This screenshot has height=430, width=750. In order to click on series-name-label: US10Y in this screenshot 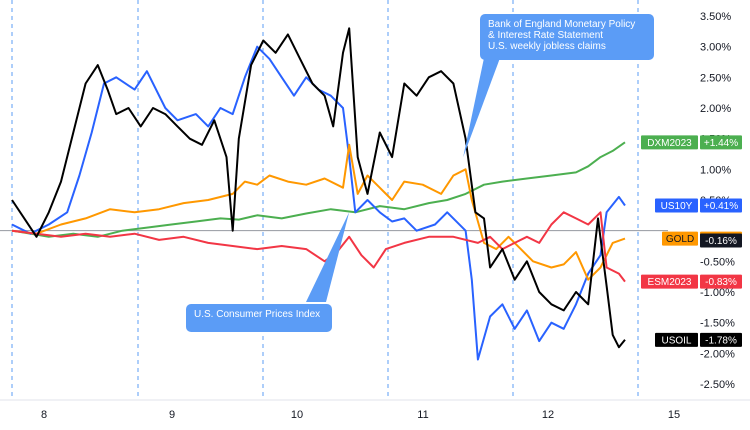, I will do `click(677, 206)`.